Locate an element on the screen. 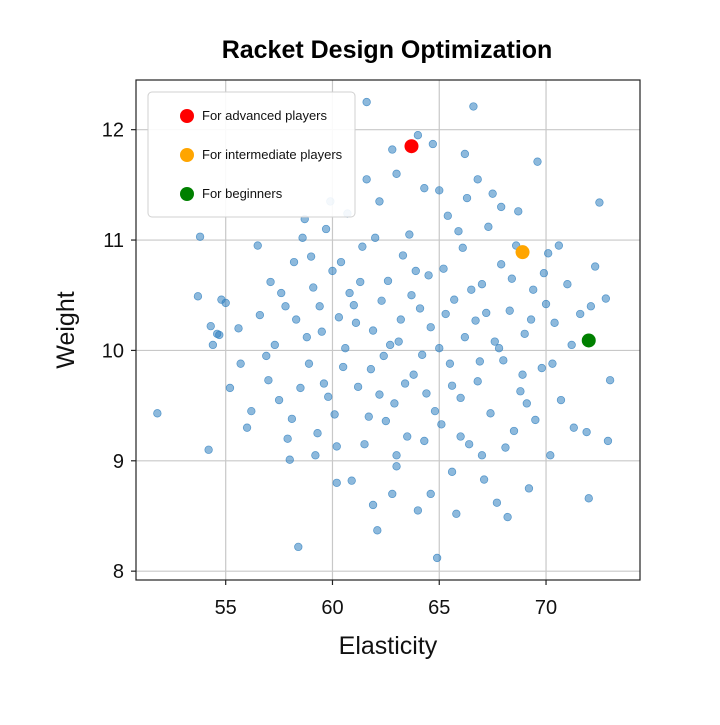 This screenshot has width=720, height=725. legend-label: For beginners is located at coordinates (242, 193).